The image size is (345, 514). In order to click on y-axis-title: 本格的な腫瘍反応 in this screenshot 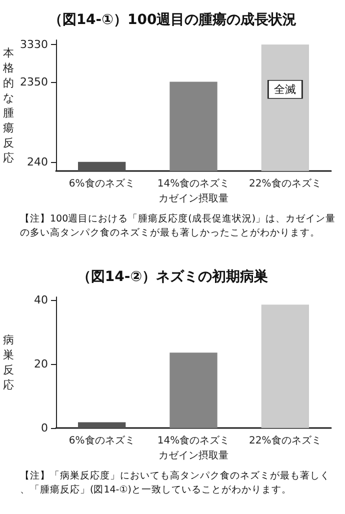, I will do `click(8, 105)`.